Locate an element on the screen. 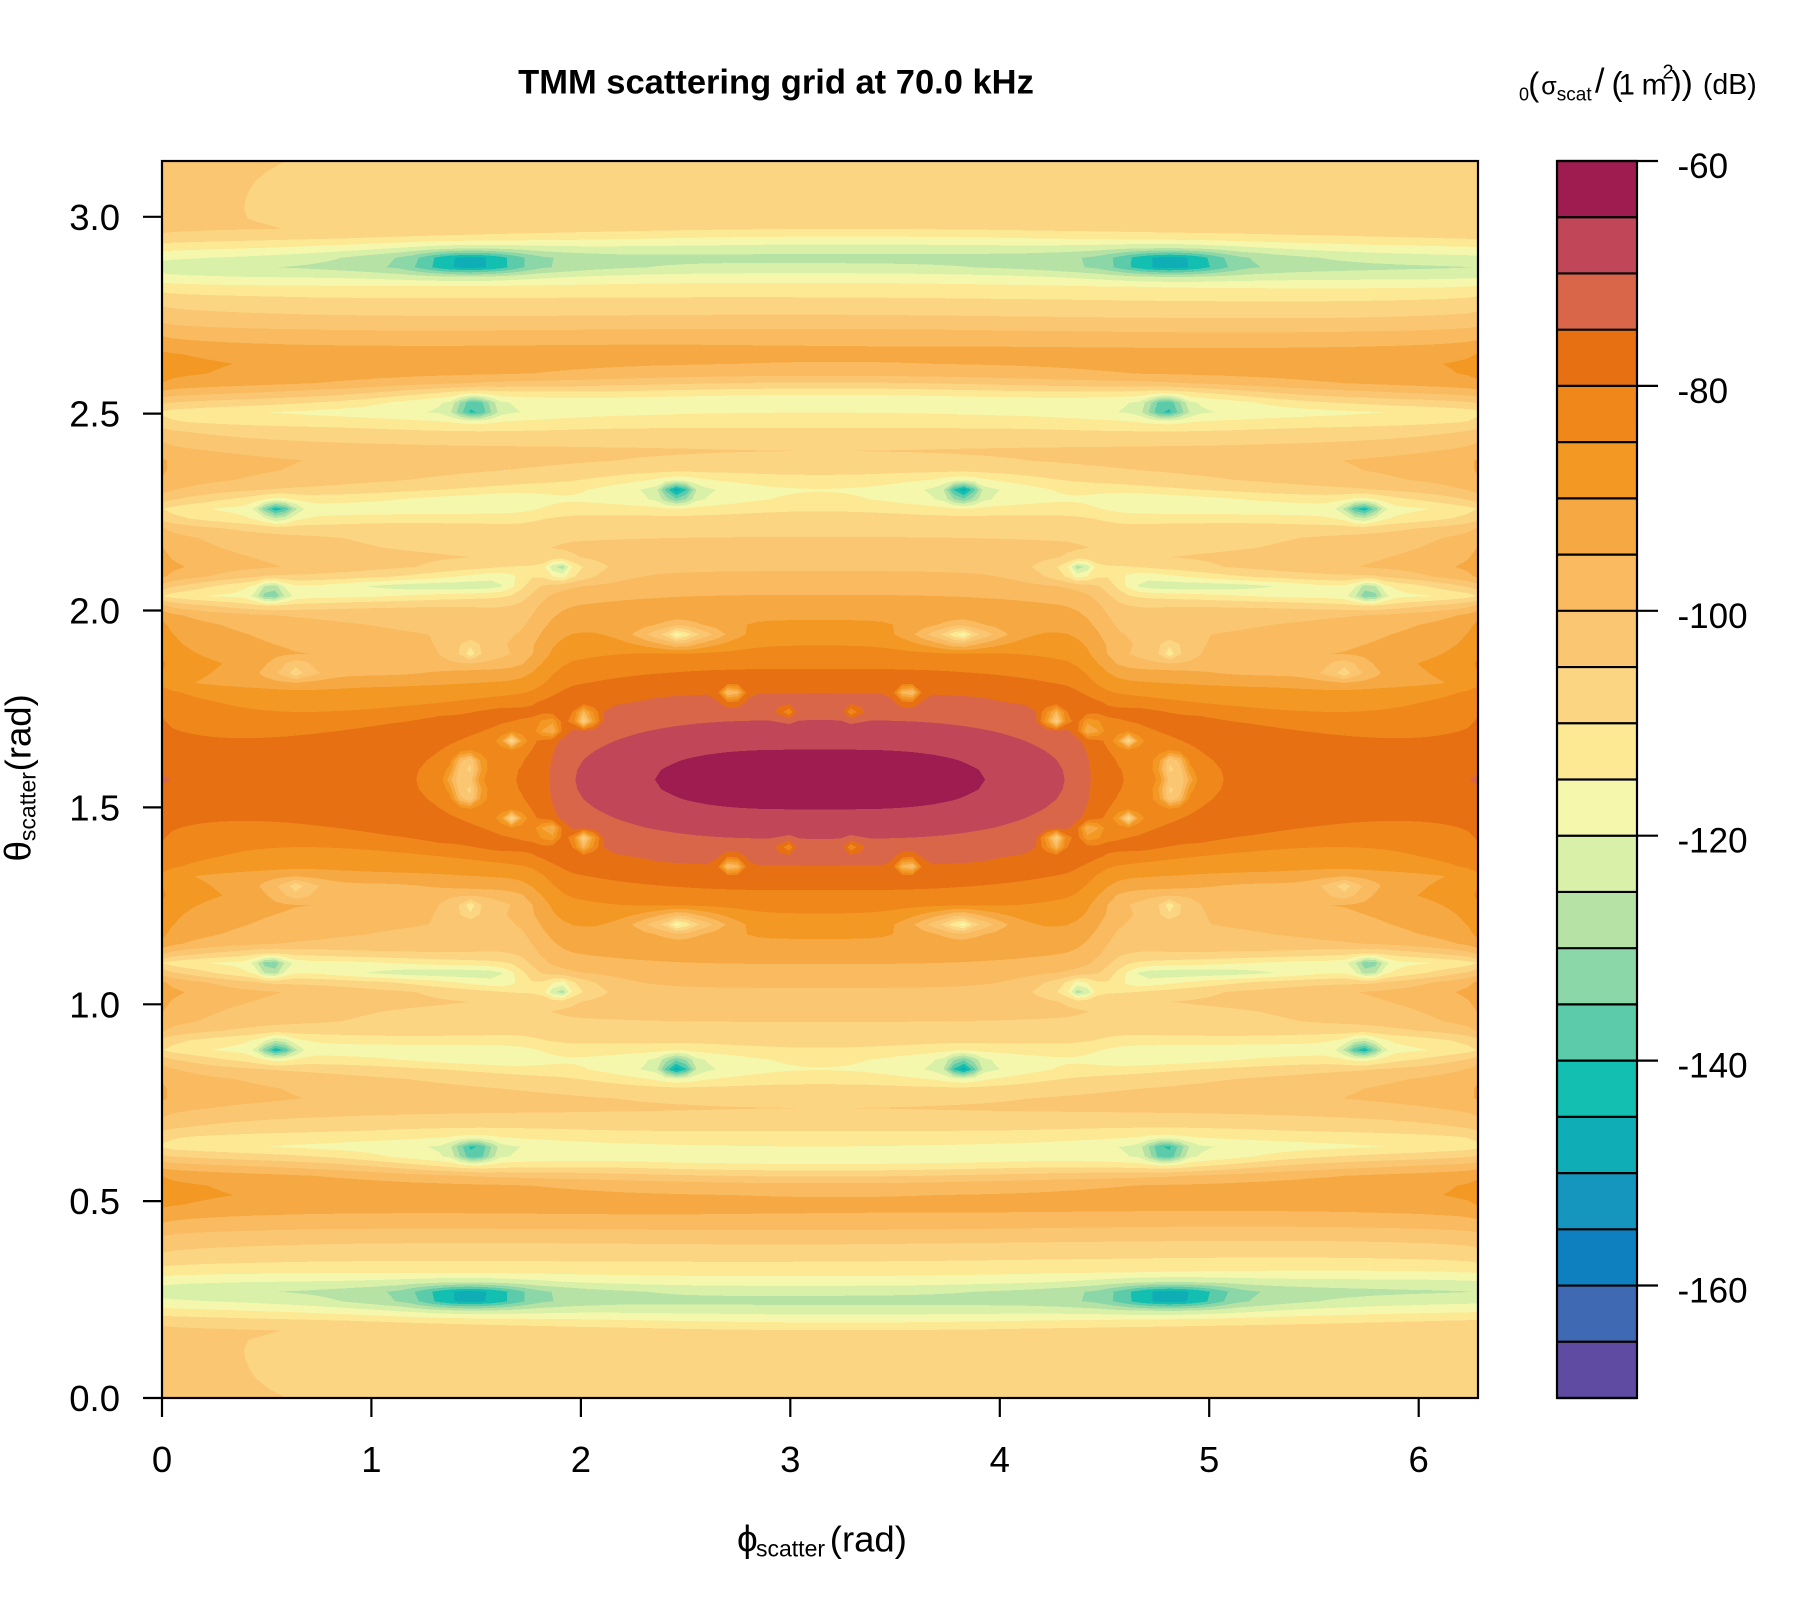 The height and width of the screenshot is (1600, 1800). svg-text: 1.0 is located at coordinates (94, 1004).